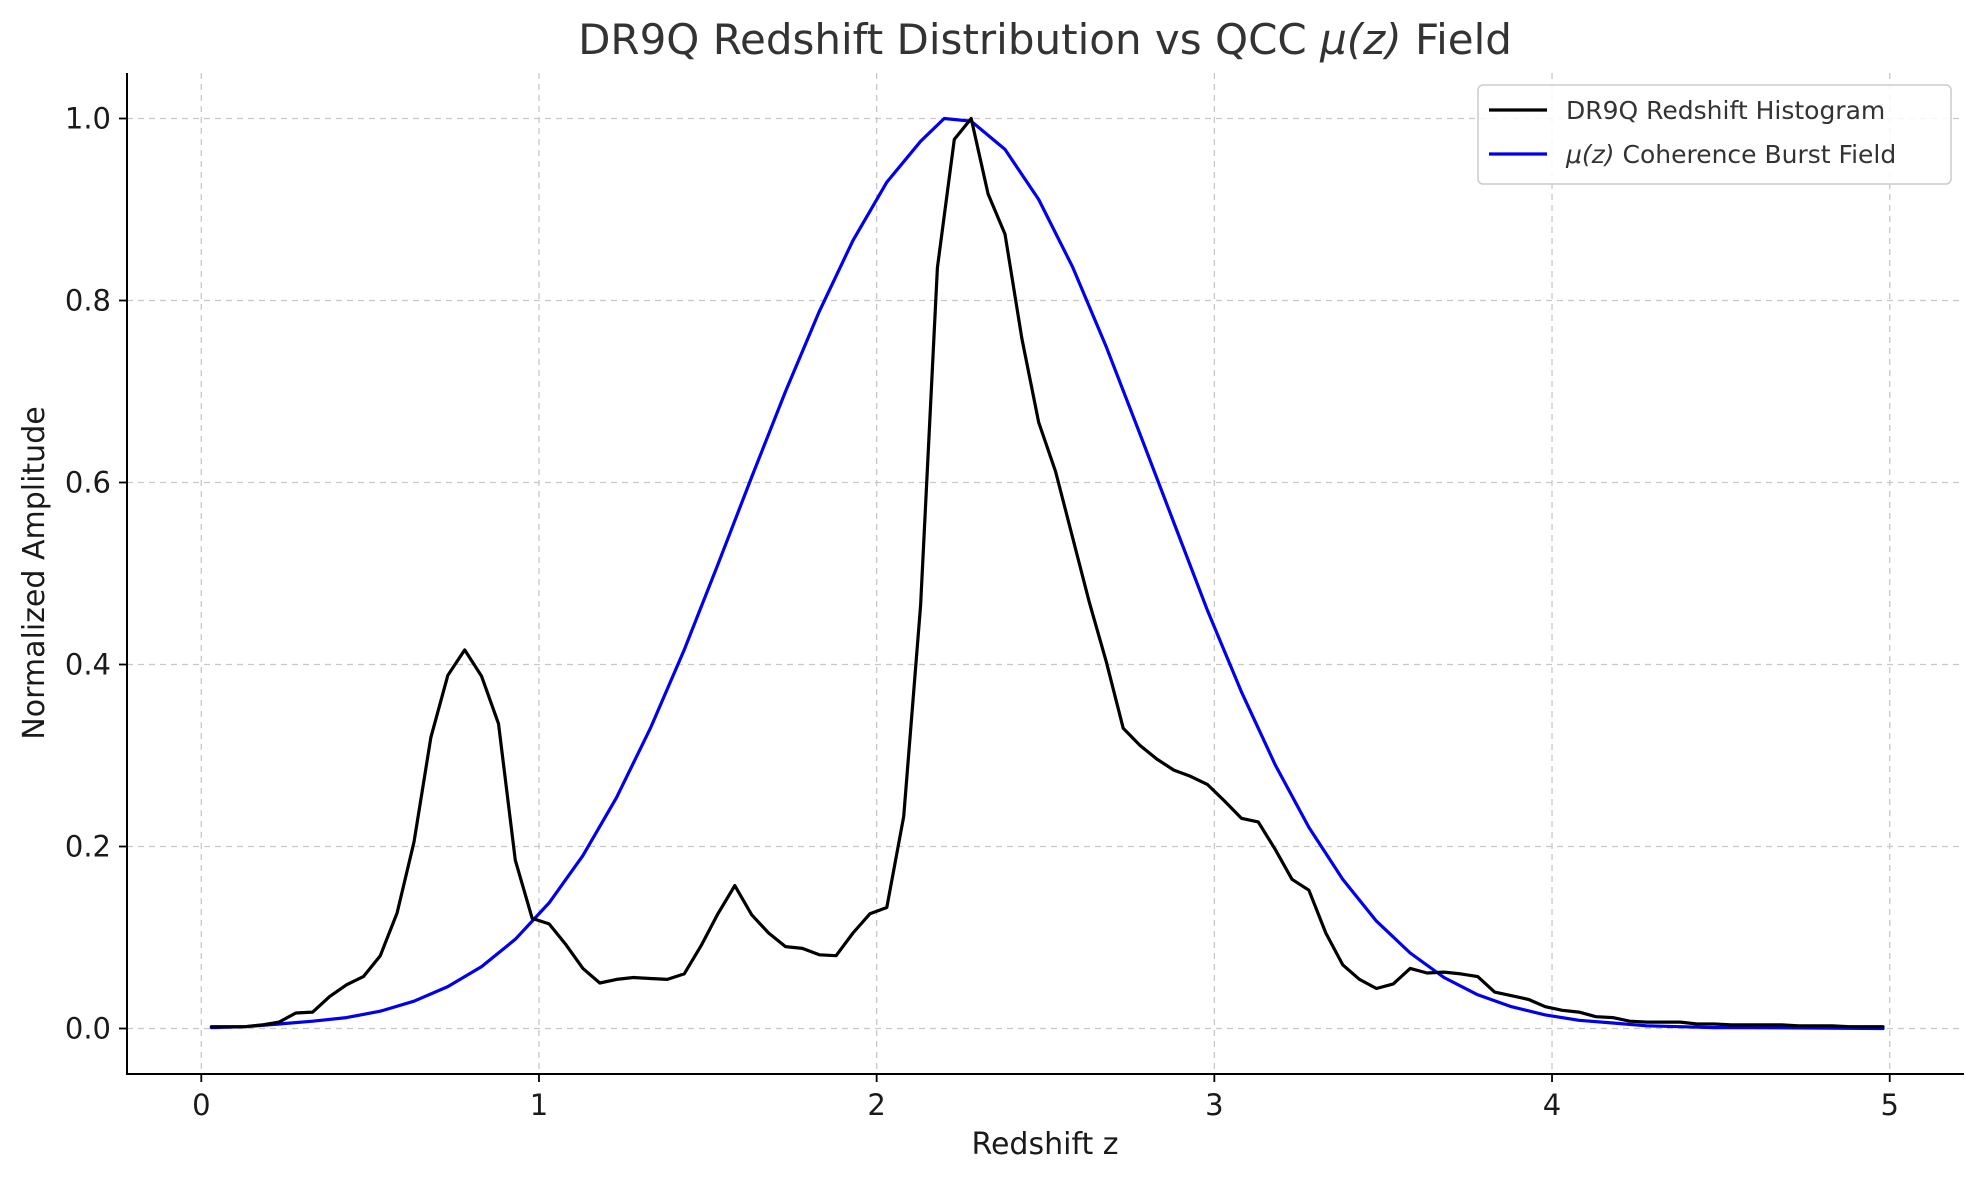 The height and width of the screenshot is (1180, 1979). Describe the element at coordinates (1044, 1144) in the screenshot. I see `x-axis-label: Redshift z` at that location.